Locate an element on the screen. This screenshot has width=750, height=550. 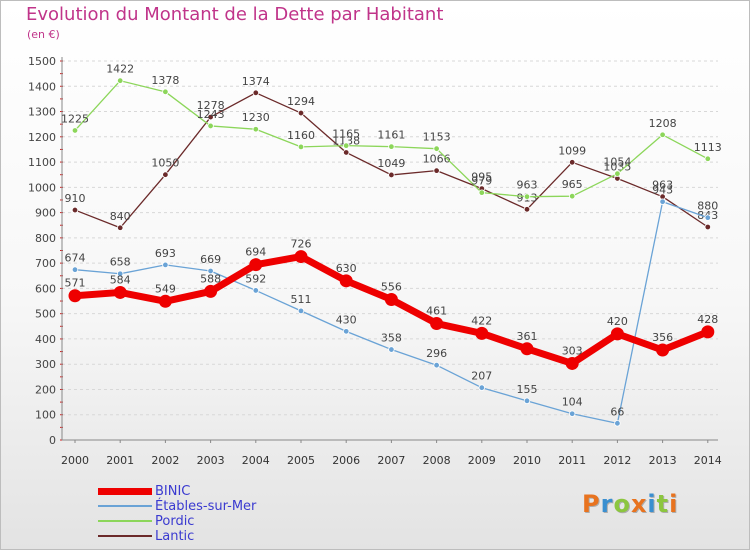
data-label-binic: 726 is located at coordinates (301, 244).